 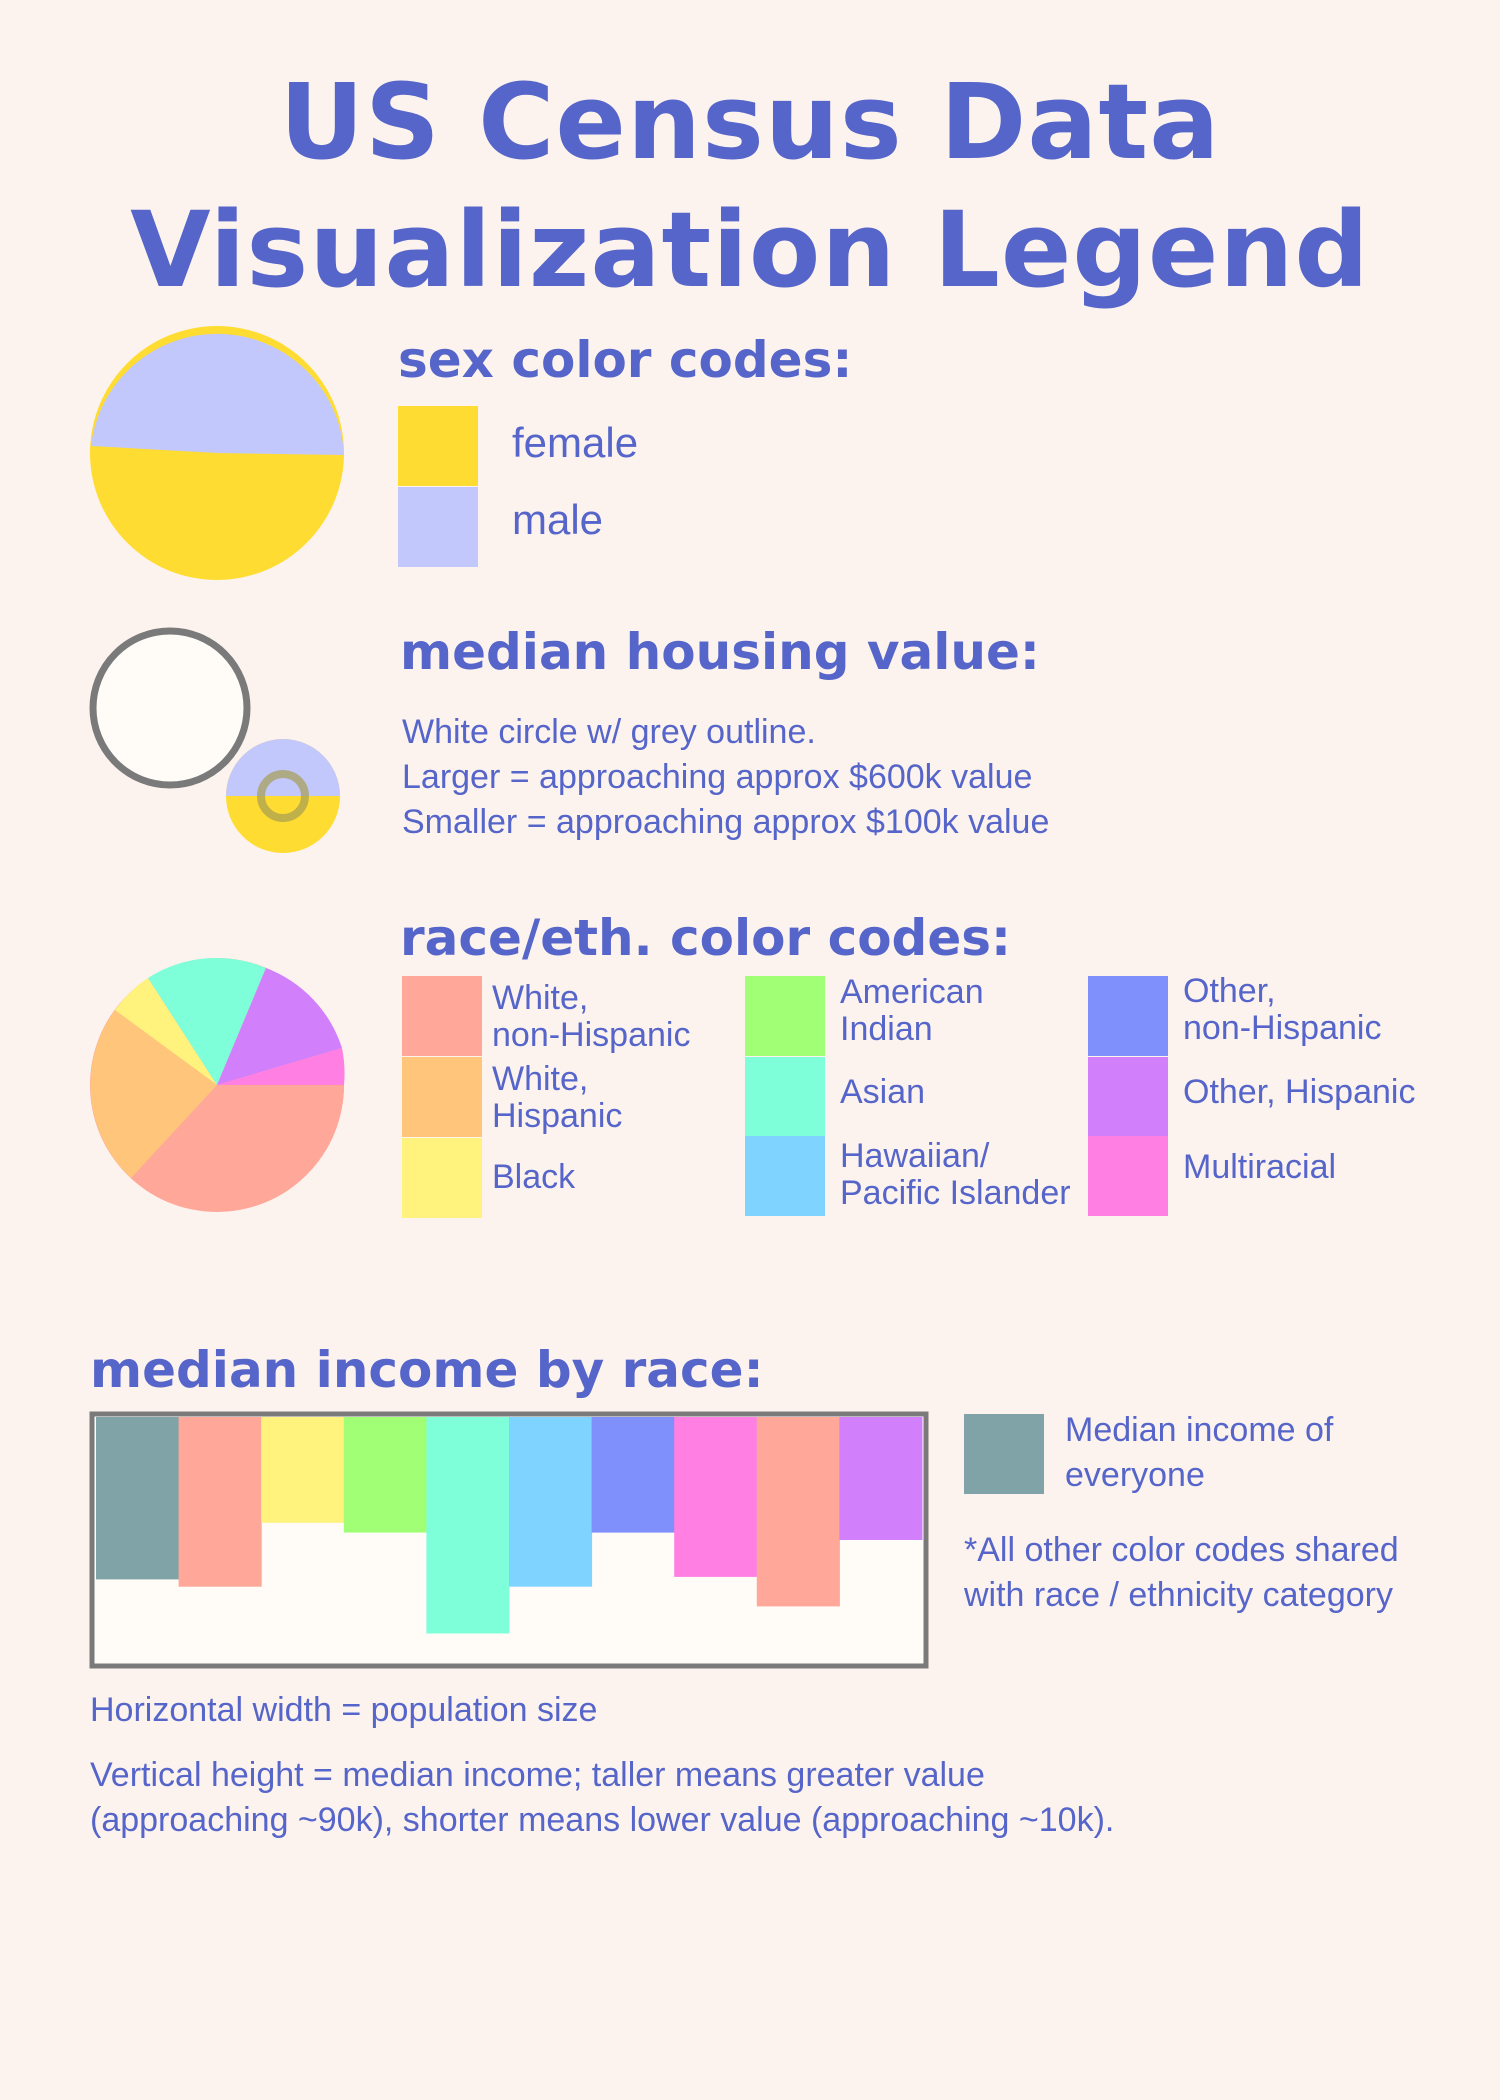 What do you see at coordinates (534, 1177) in the screenshot?
I see `race-label-black: Black` at bounding box center [534, 1177].